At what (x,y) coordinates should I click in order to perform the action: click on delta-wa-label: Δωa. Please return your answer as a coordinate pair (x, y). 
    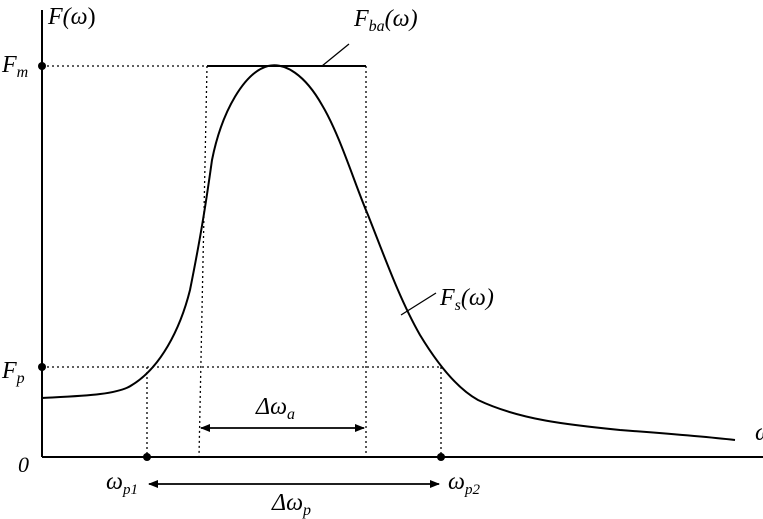
    Looking at the image, I should click on (275, 408).